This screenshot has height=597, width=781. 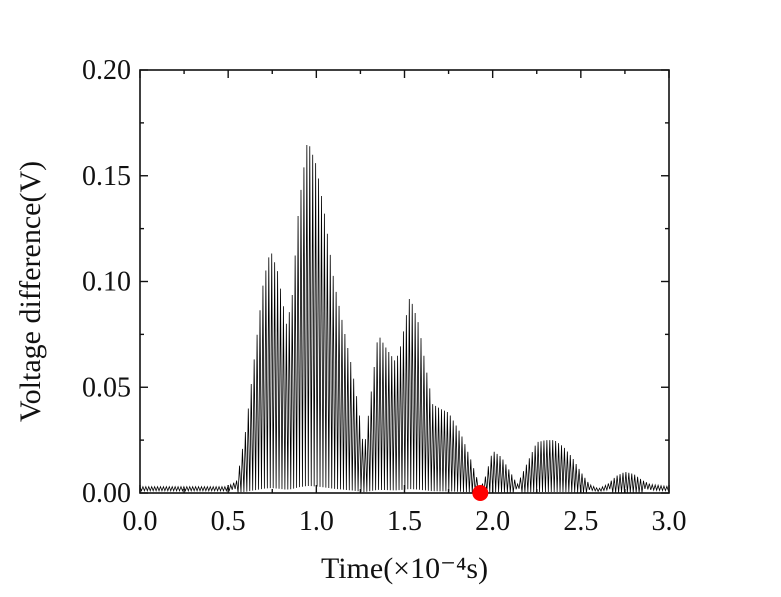 I want to click on x-axis-label: Time(×10⁻⁴s), so click(x=404, y=568).